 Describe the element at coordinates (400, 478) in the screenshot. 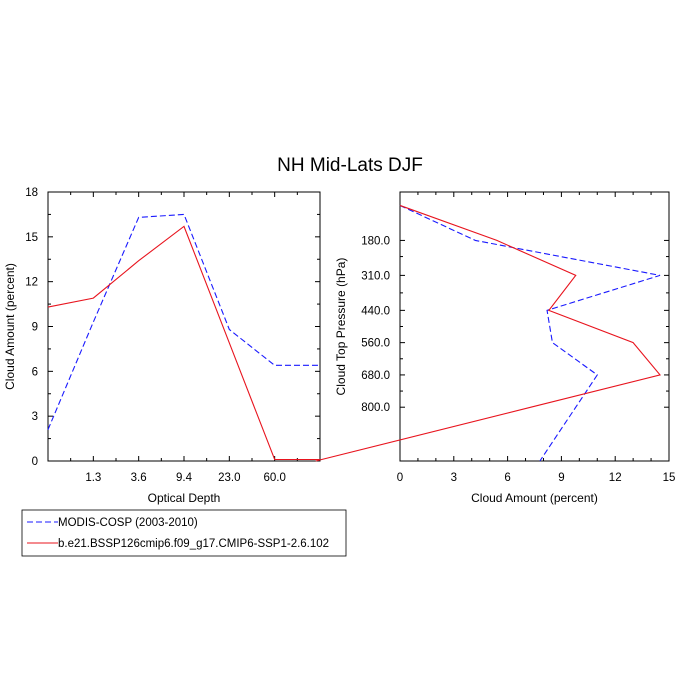

I see `x-tick-label: 0` at that location.